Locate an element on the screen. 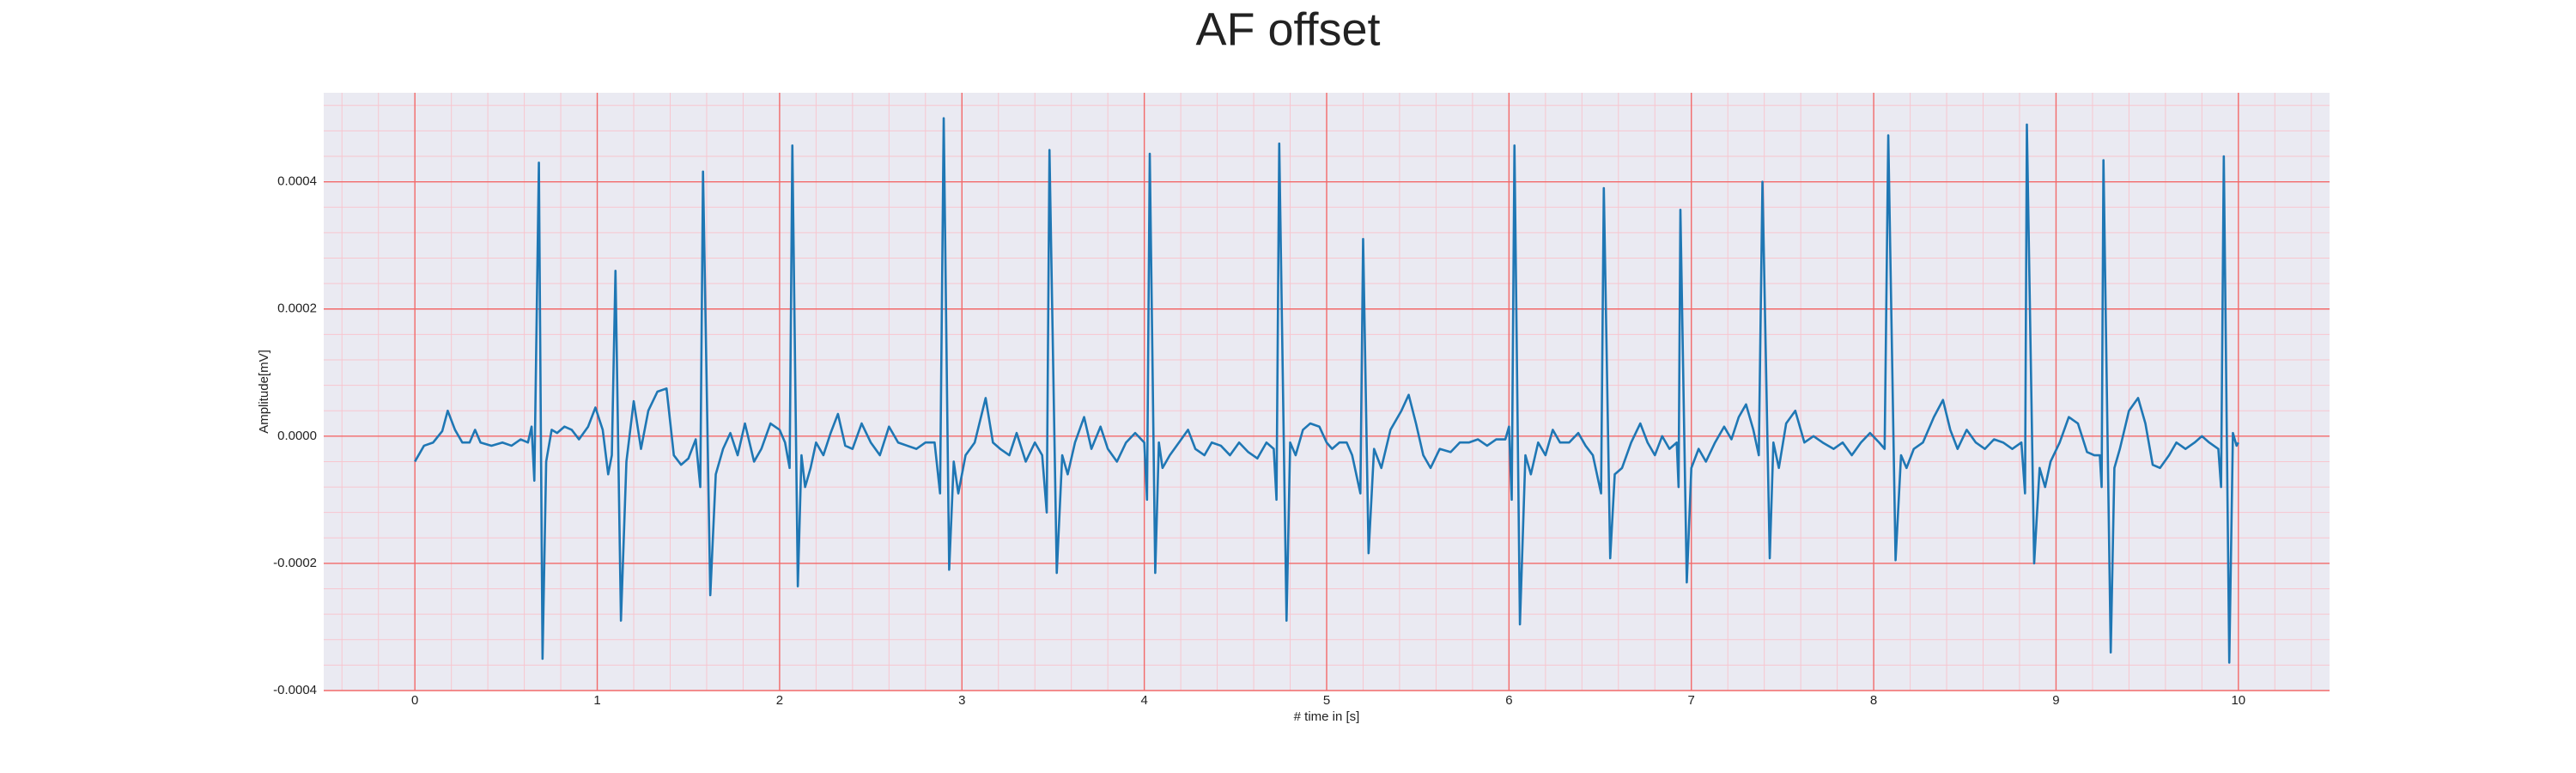  x-tick-label: 7 is located at coordinates (1692, 700).